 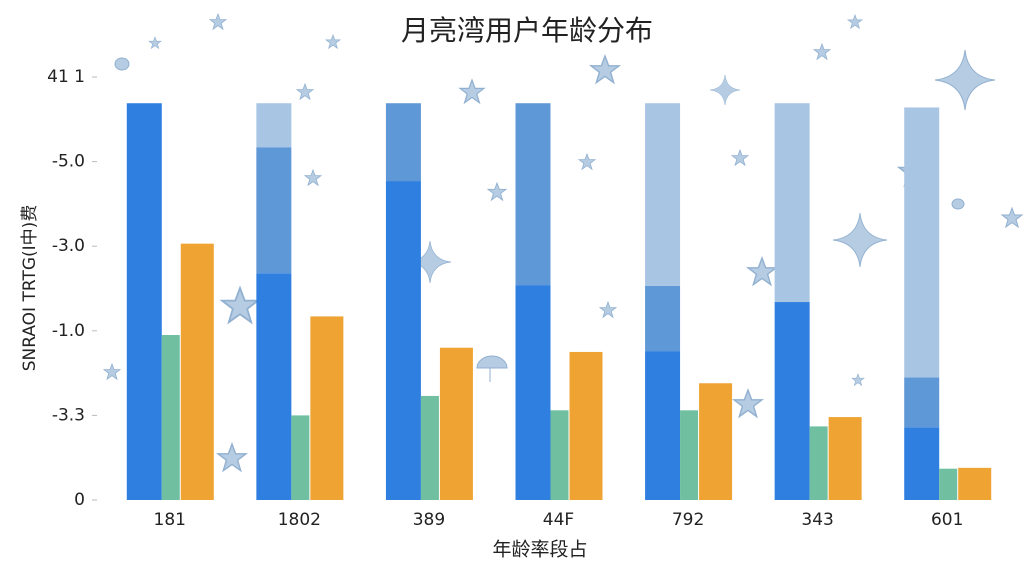 What do you see at coordinates (79, 500) in the screenshot?
I see `y-tick-label: 0` at bounding box center [79, 500].